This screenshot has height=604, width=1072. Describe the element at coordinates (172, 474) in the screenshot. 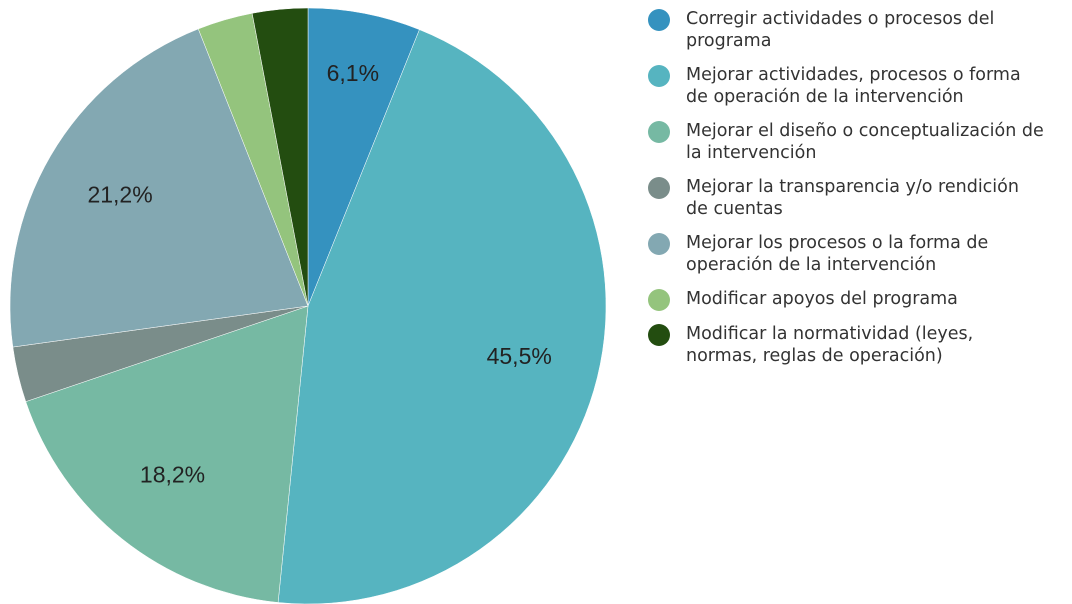

I see `data-label: 18,2%` at that location.